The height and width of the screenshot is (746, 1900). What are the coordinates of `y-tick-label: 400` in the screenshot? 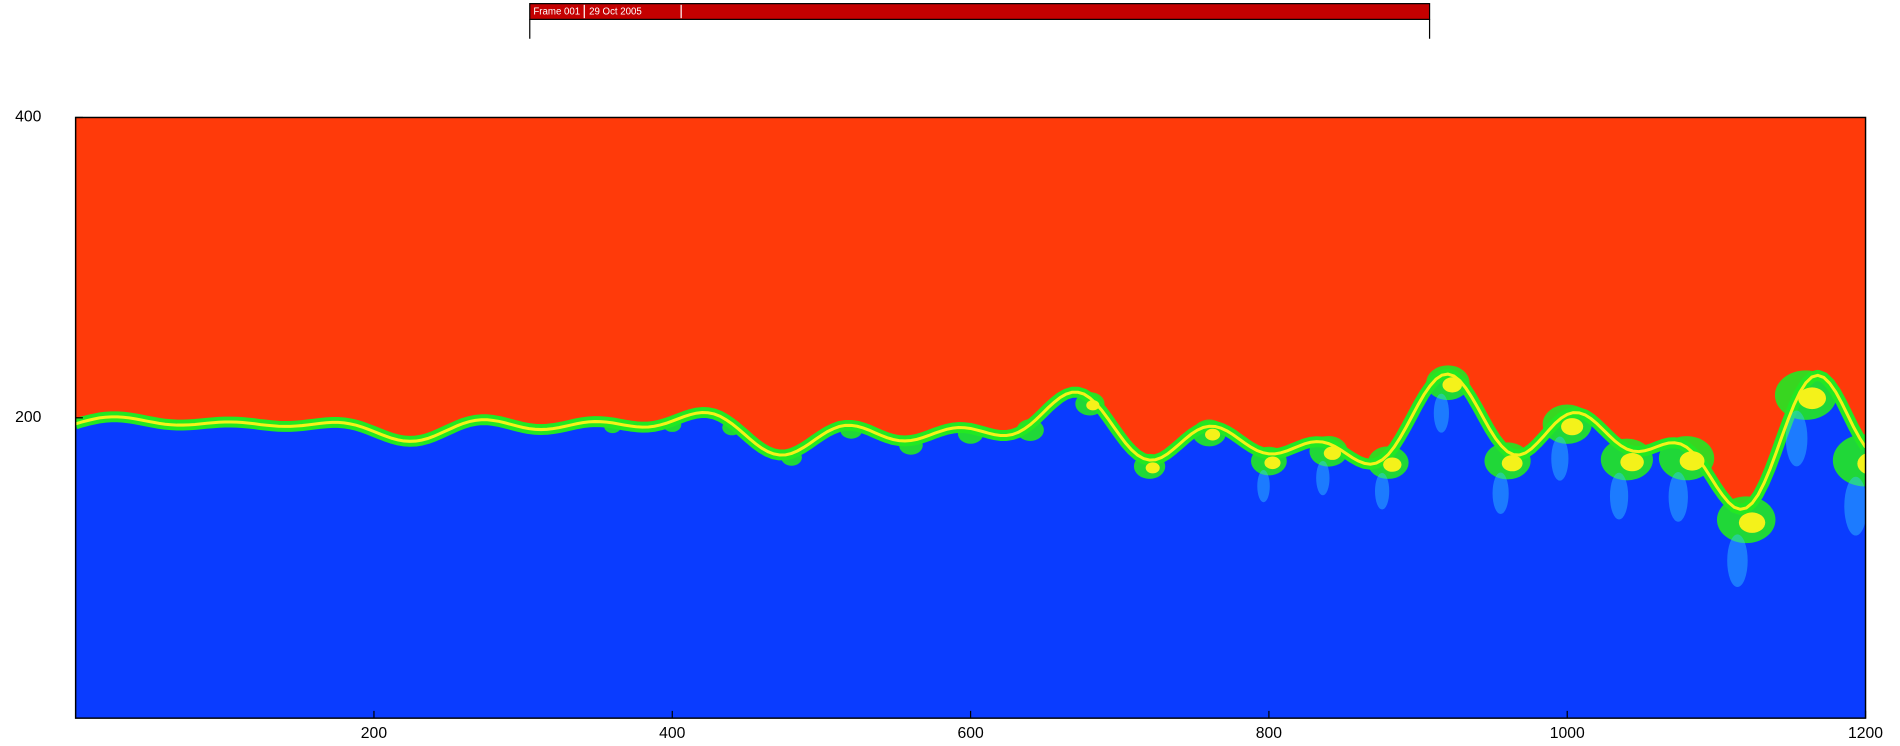 It's located at (28, 117).